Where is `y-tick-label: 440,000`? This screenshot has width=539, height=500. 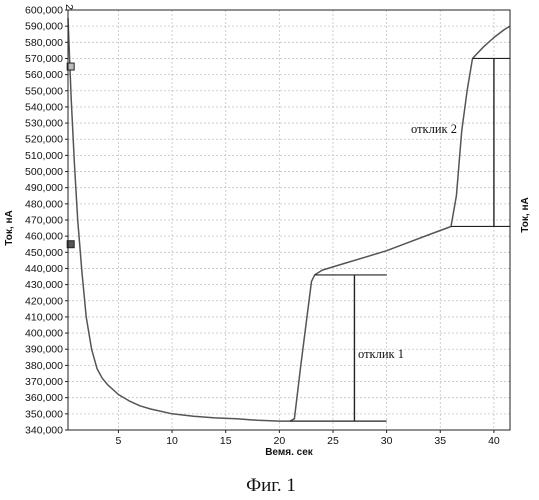
y-tick-label: 440,000 is located at coordinates (44, 269).